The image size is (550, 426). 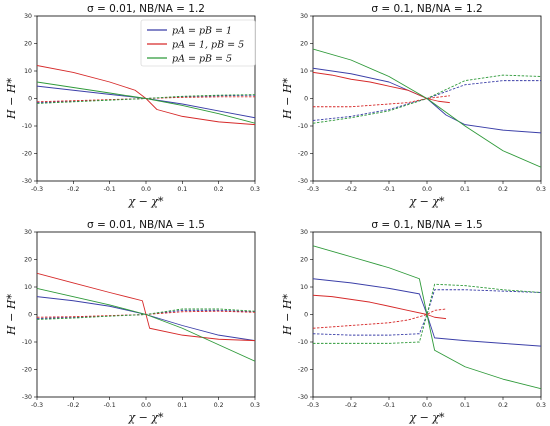 What do you see at coordinates (426, 225) in the screenshot?
I see `chart-title: σ = 0.1, NB/NA = 1.5` at bounding box center [426, 225].